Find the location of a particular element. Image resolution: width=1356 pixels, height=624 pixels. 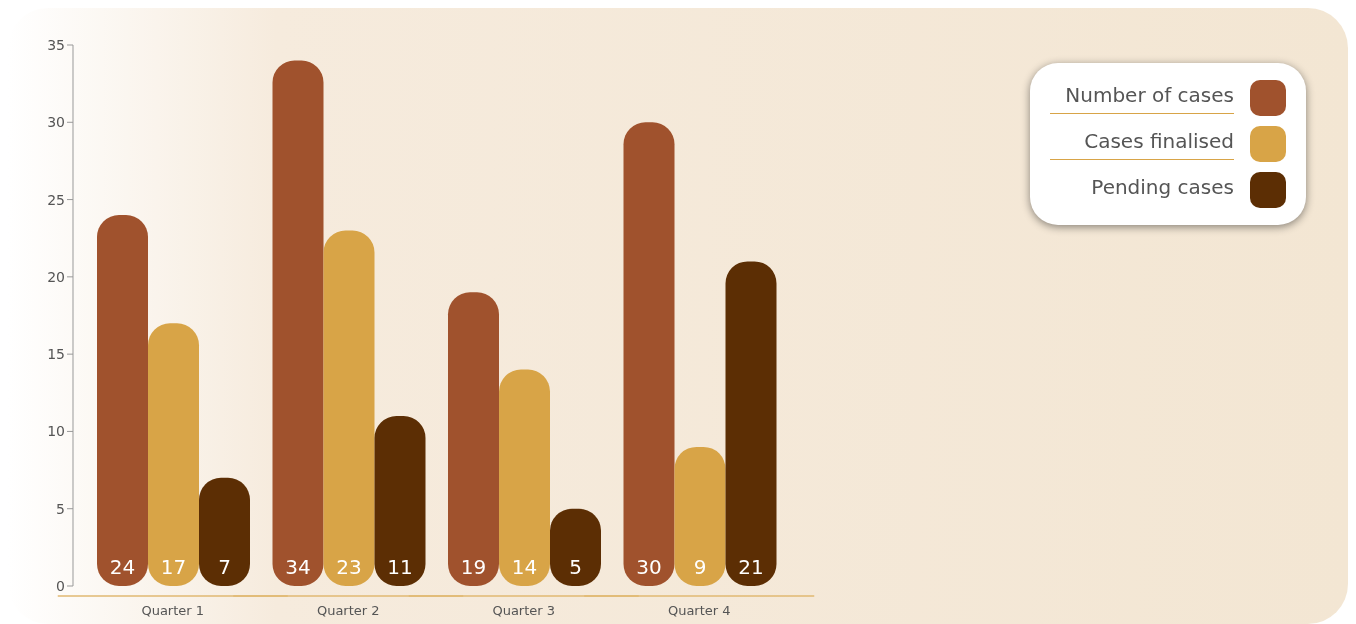

data-label: 34 is located at coordinates (298, 567).